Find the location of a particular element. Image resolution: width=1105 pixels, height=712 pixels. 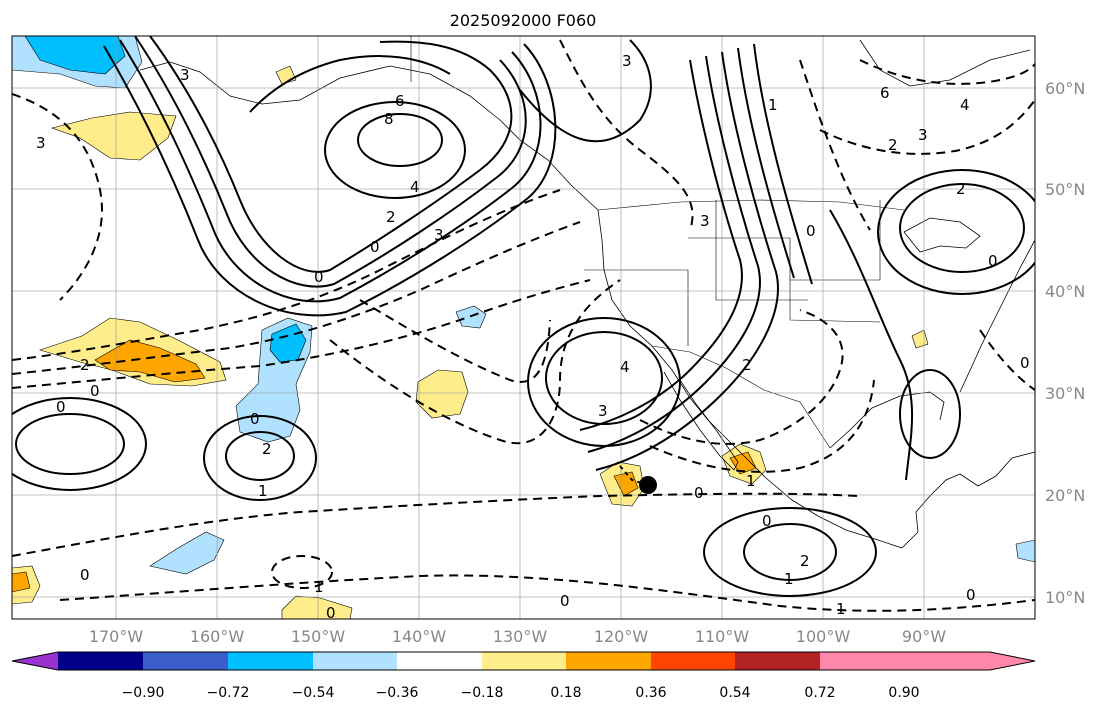

contour-label-0-e: 0 is located at coordinates (767, 521).